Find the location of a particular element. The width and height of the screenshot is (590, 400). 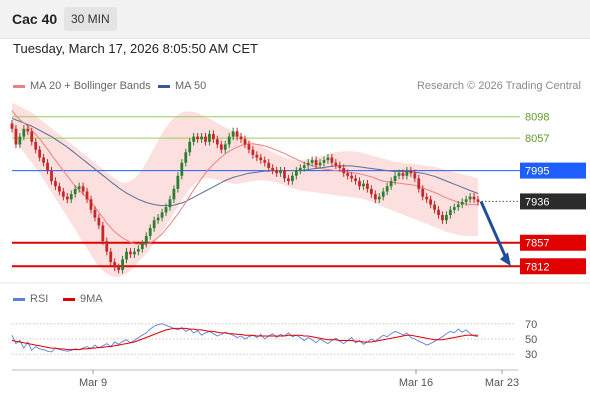

ma9-swatch is located at coordinates (69, 299).